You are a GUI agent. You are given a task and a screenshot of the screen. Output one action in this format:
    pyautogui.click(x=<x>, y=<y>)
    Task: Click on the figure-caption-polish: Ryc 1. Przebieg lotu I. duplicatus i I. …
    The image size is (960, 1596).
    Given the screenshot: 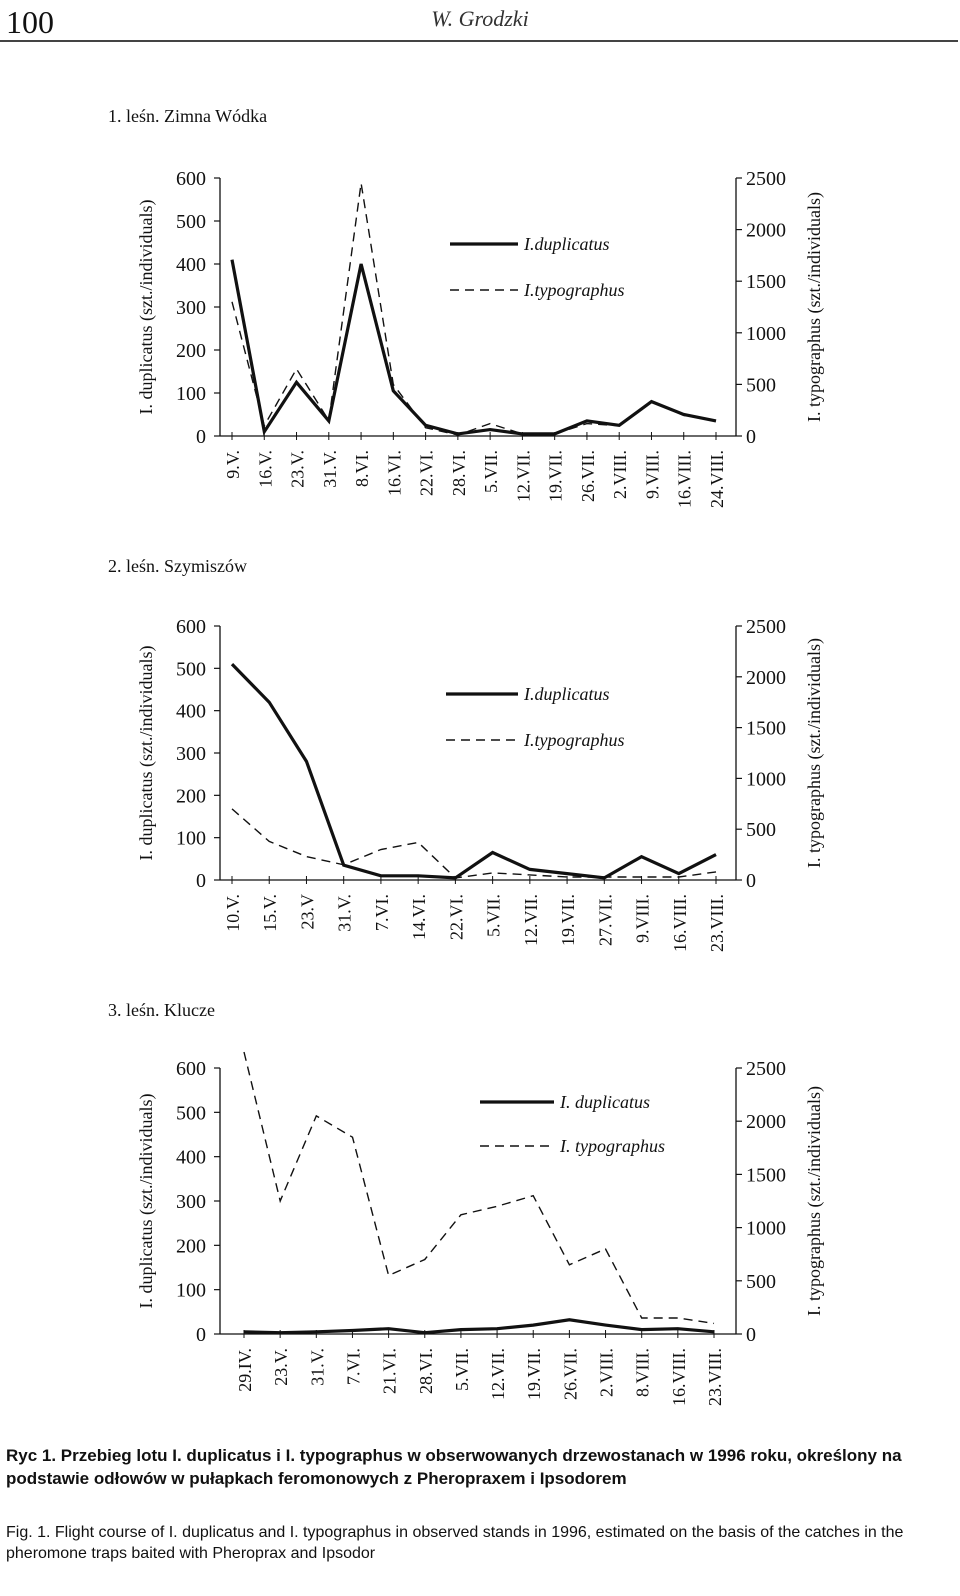 What is the action you would take?
    pyautogui.click(x=454, y=1467)
    